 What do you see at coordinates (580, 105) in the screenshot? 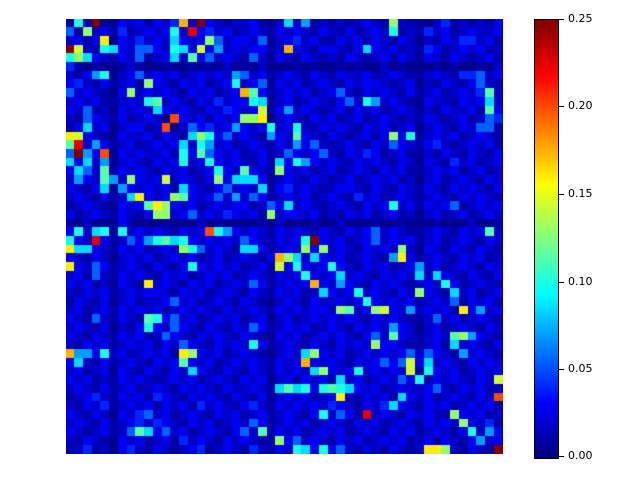
I see `colorbar-tick-label: 0.20` at bounding box center [580, 105].